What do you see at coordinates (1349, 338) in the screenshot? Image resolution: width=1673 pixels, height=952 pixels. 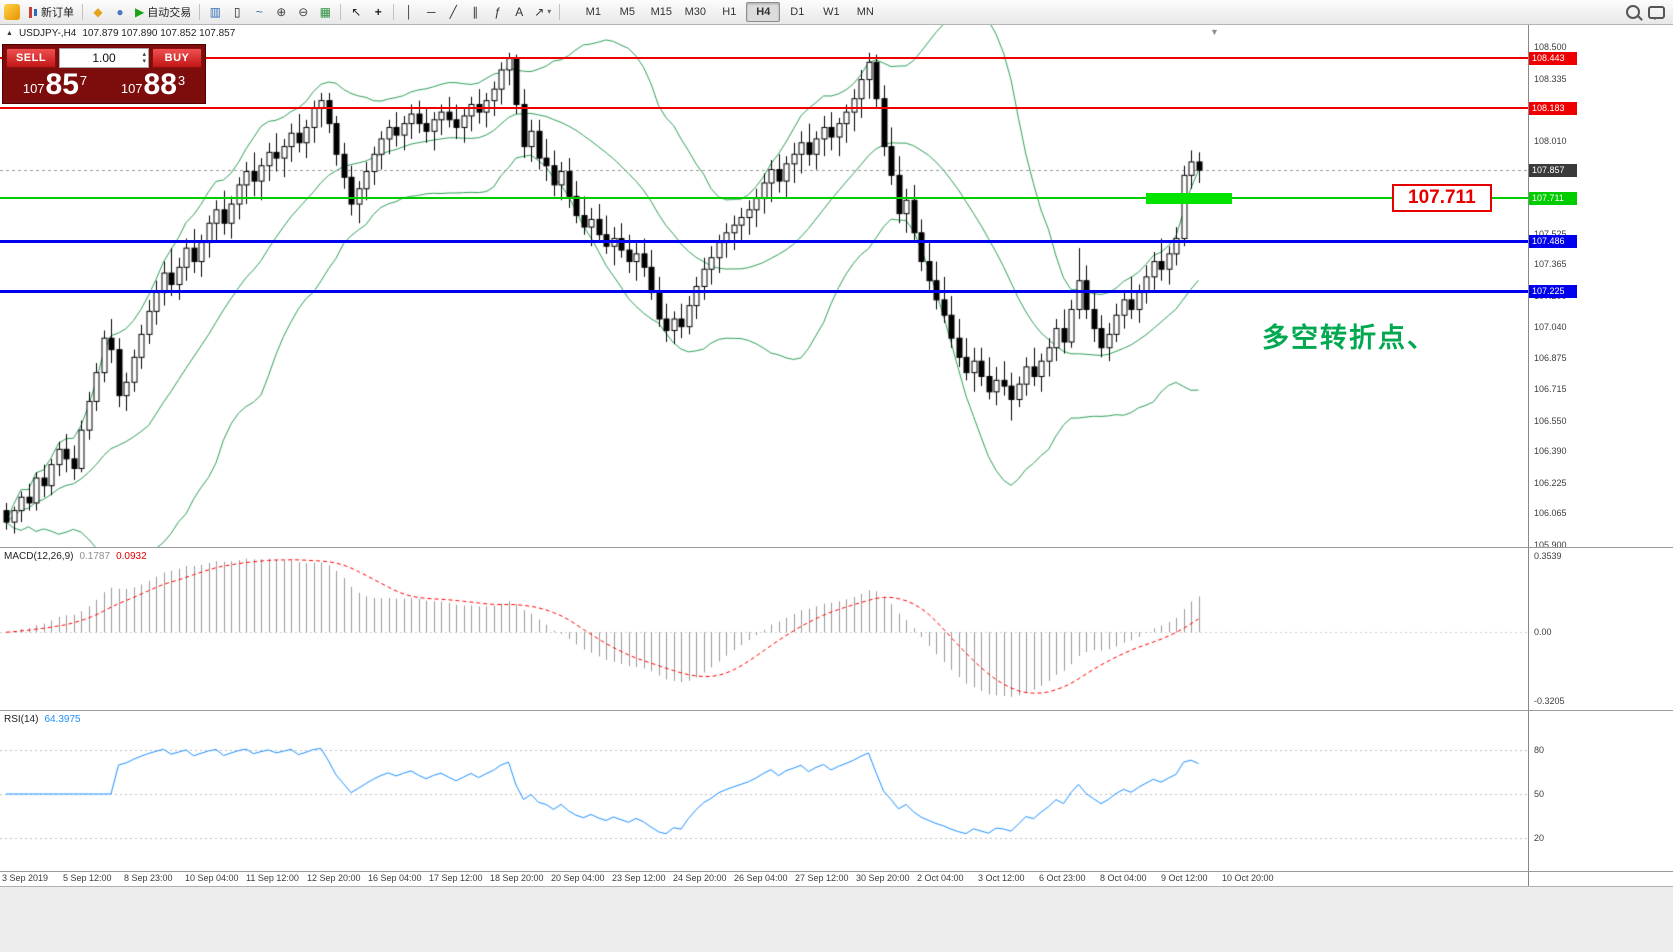 I see `chinese-note-annotation: 多空转折点、` at bounding box center [1349, 338].